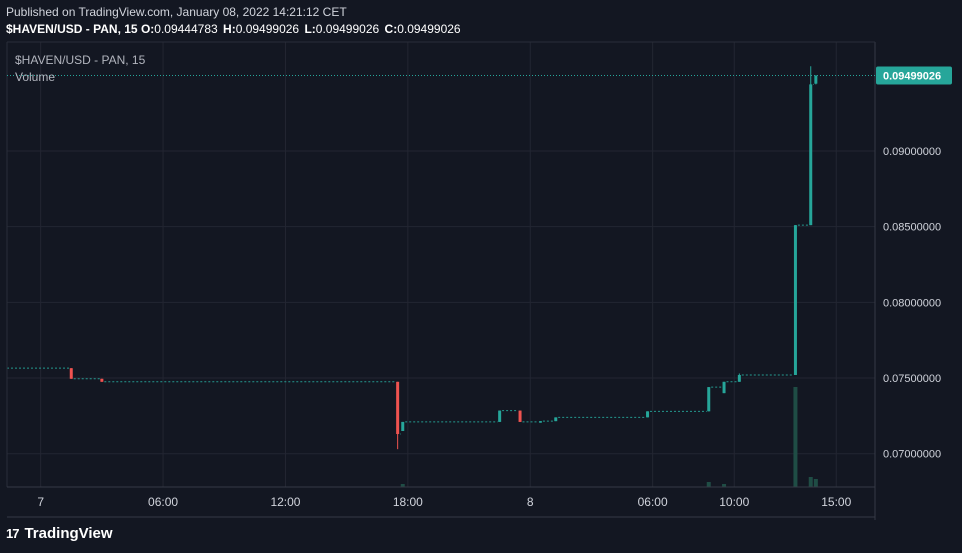 This screenshot has width=962, height=553. I want to click on brand-name: TradingView, so click(68, 533).